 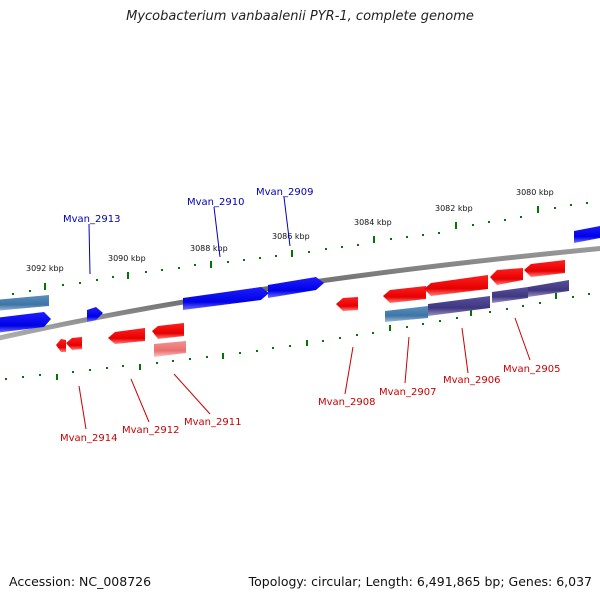 What do you see at coordinates (215, 202) in the screenshot?
I see `gene-label-Mvan_2910: Mvan_2910` at bounding box center [215, 202].